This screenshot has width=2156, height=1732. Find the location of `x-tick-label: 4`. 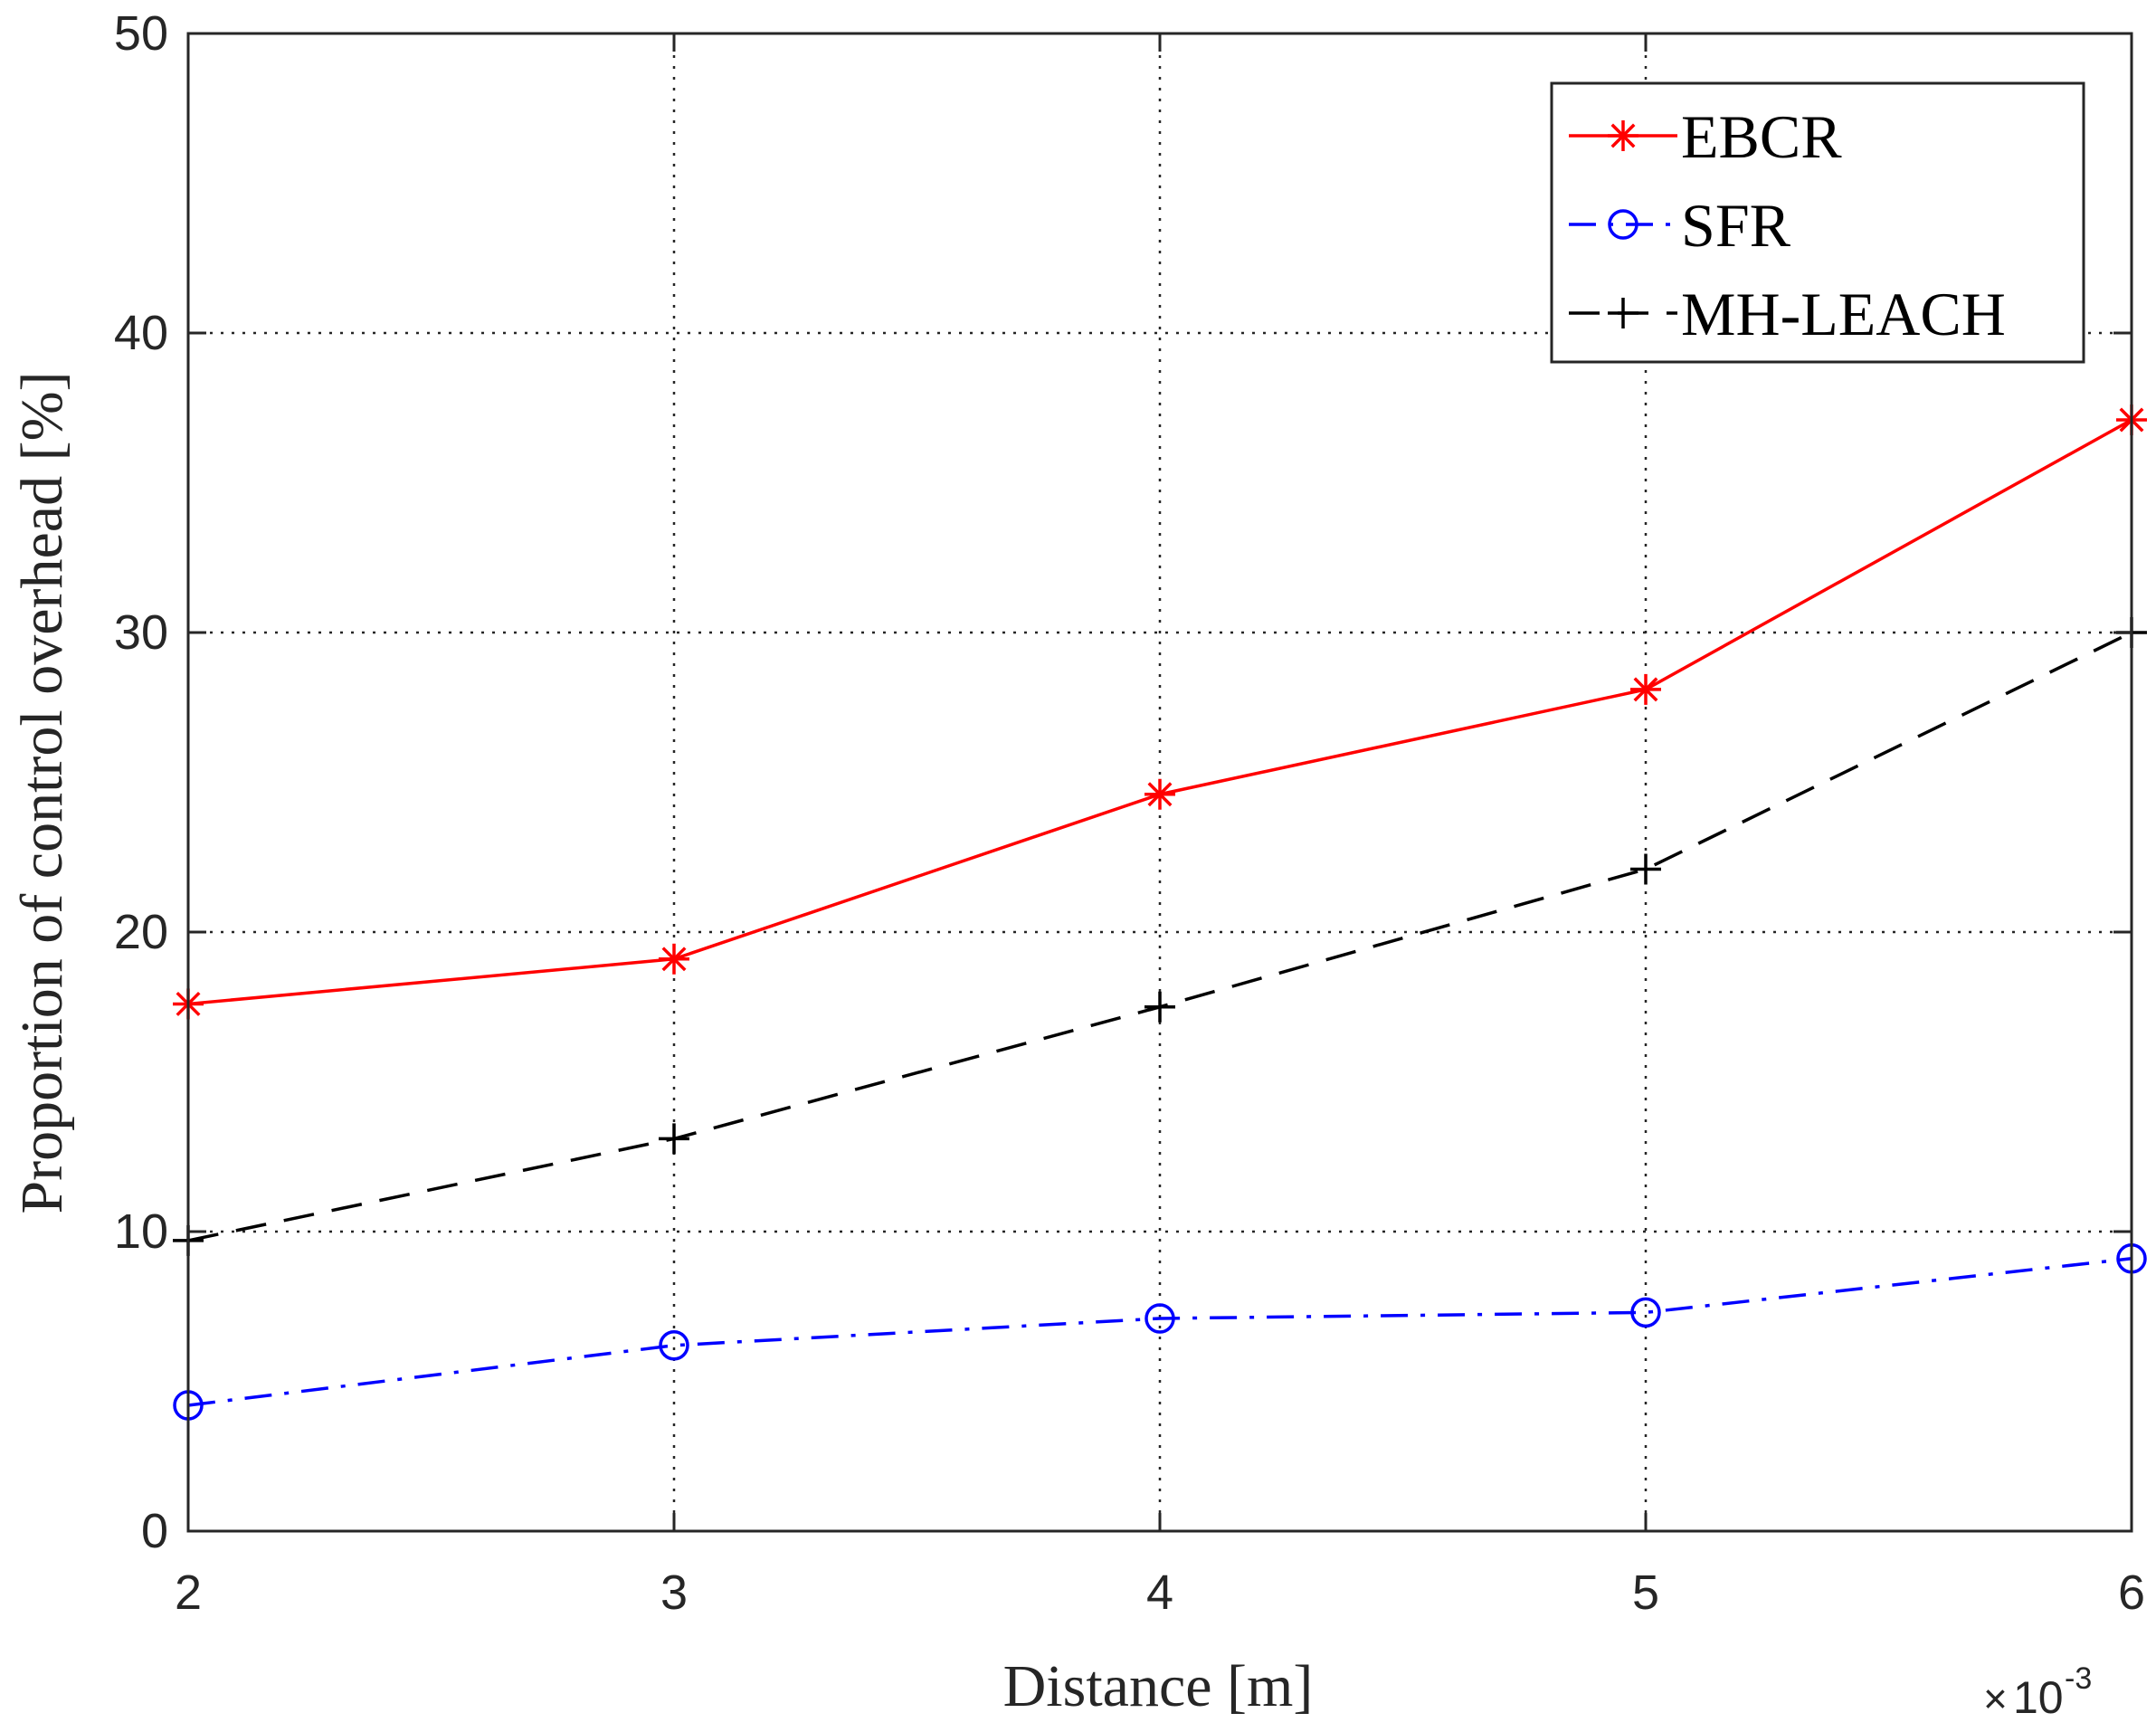

x-tick-label: 4 is located at coordinates (1159, 1592).